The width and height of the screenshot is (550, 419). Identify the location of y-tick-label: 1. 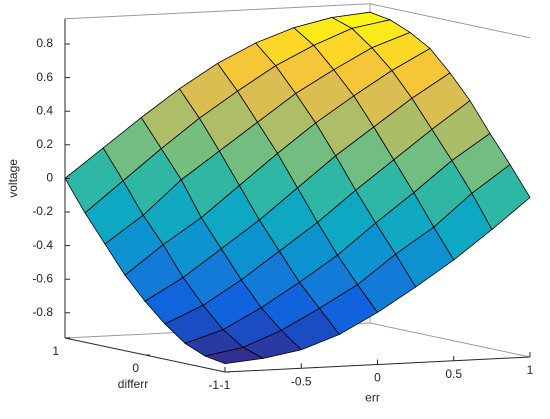
(55, 351).